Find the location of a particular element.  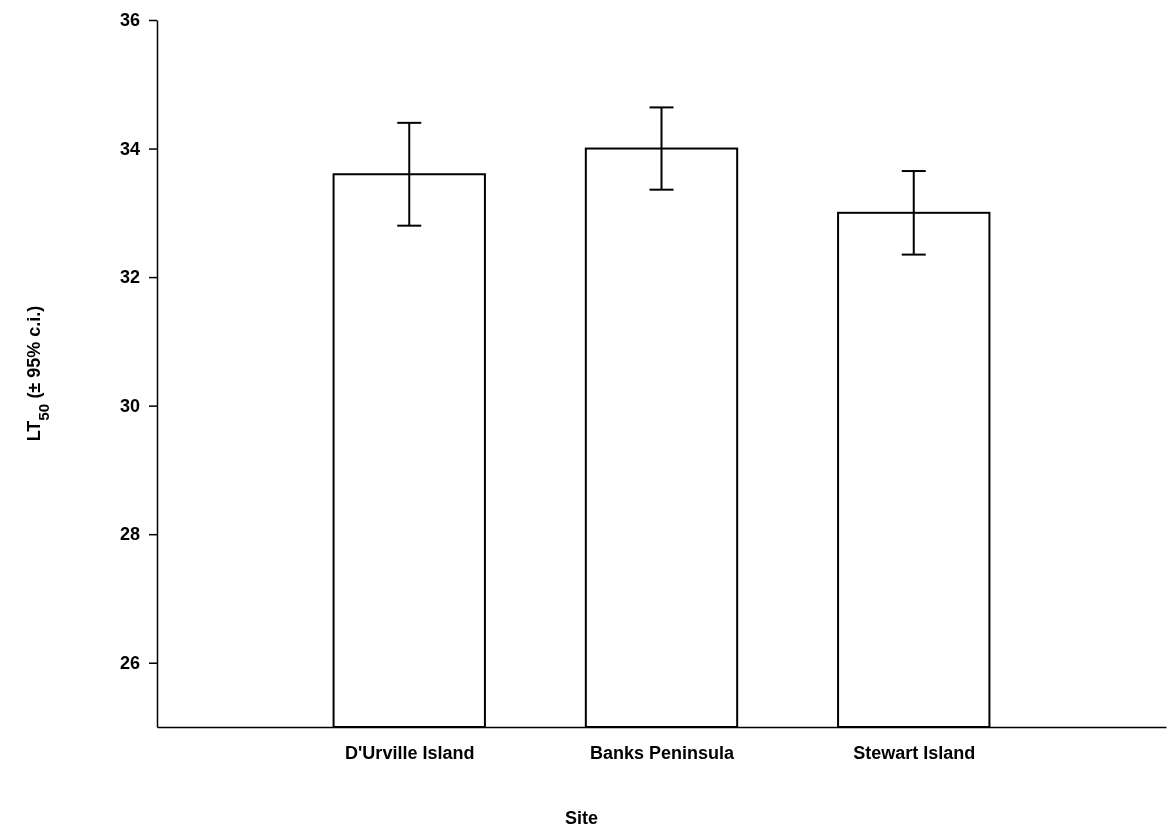

y-tick-label: 32 is located at coordinates (129, 277).